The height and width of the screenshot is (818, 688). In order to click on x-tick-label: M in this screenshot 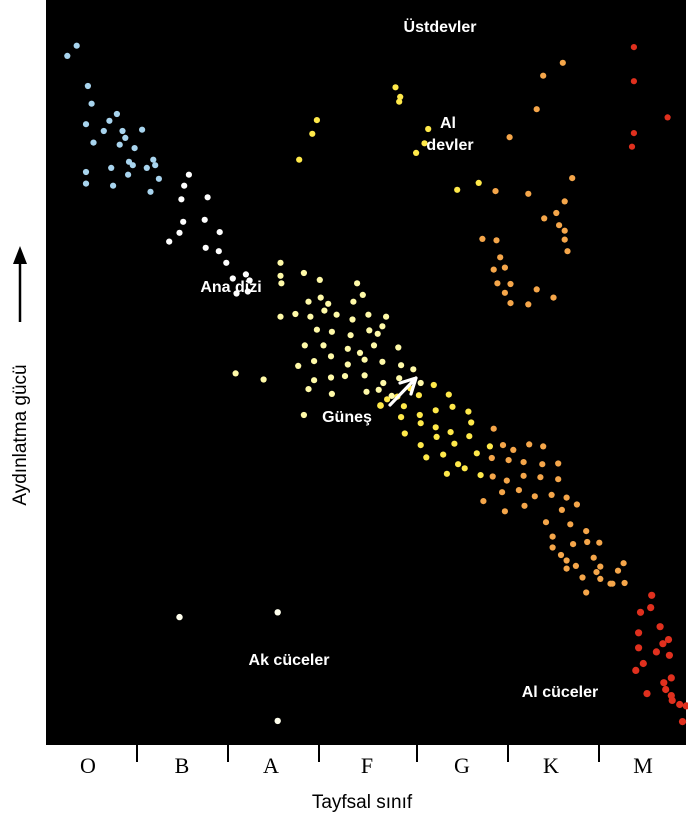, I will do `click(643, 765)`.